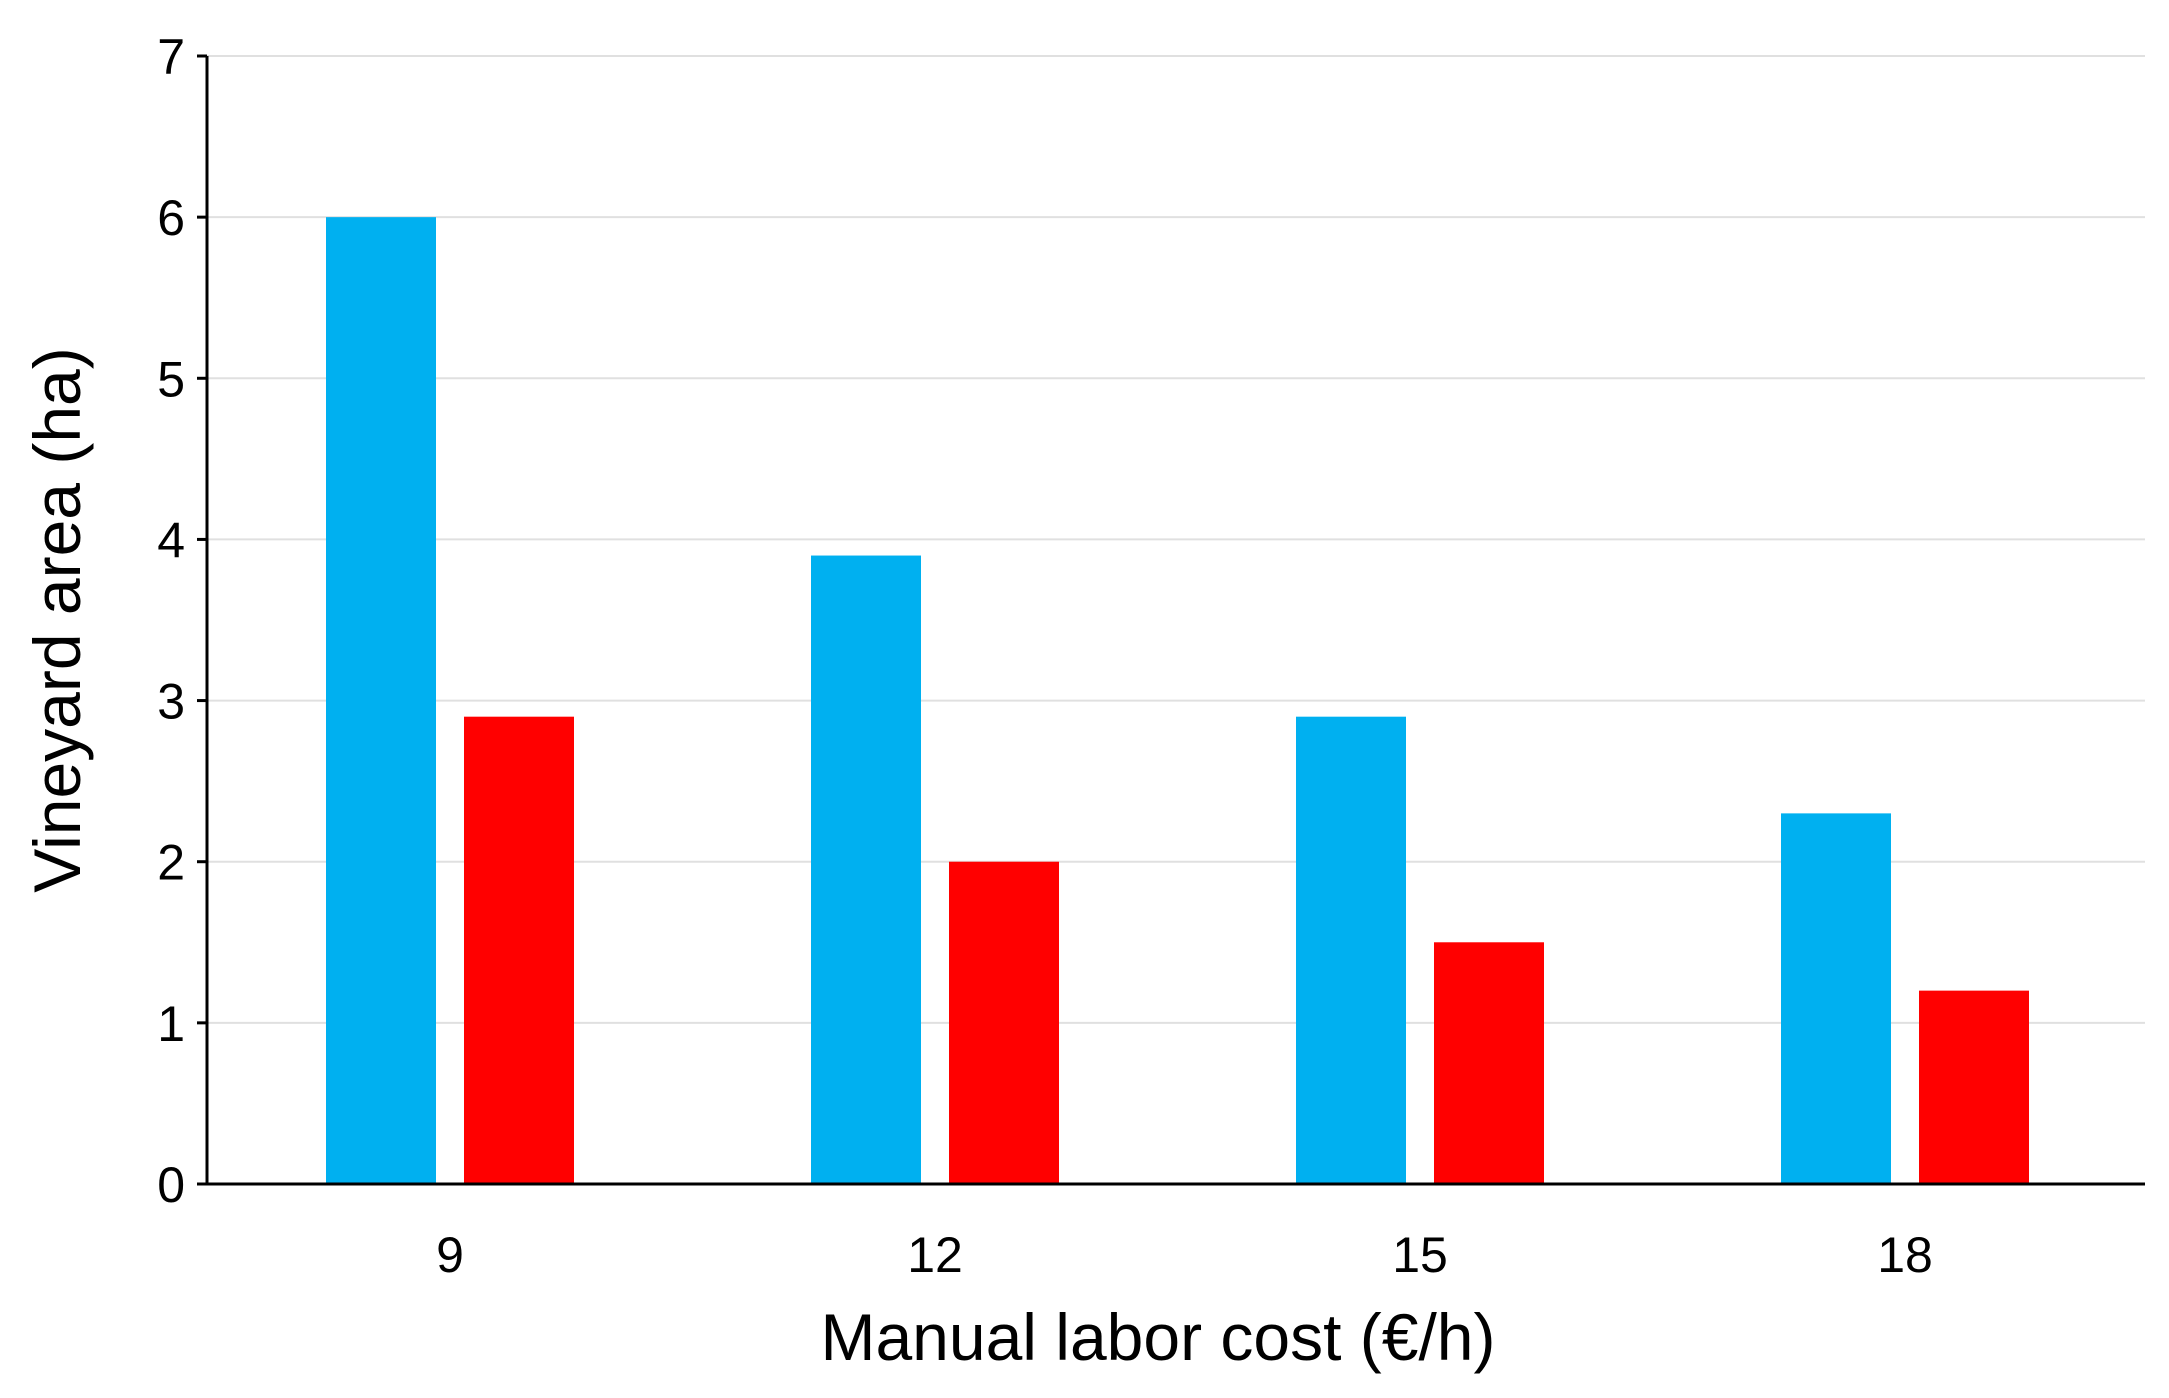 The width and height of the screenshot is (2169, 1398). I want to click on y-tick-label: 1, so click(171, 1024).